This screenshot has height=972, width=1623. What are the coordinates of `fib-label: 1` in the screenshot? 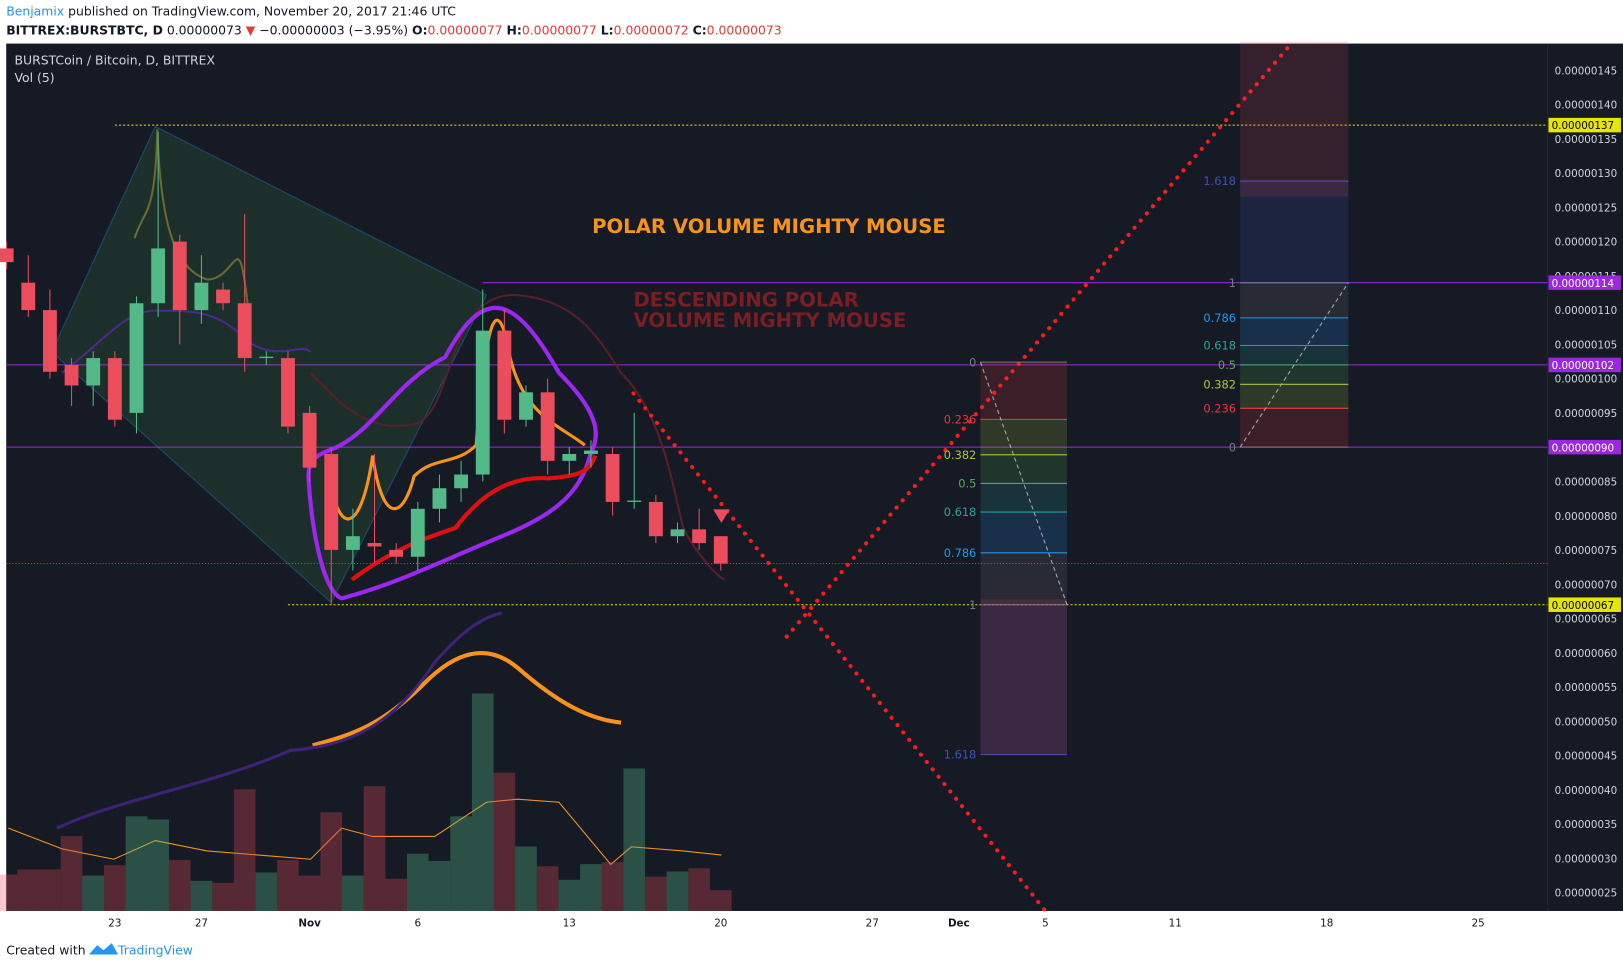 It's located at (1232, 283).